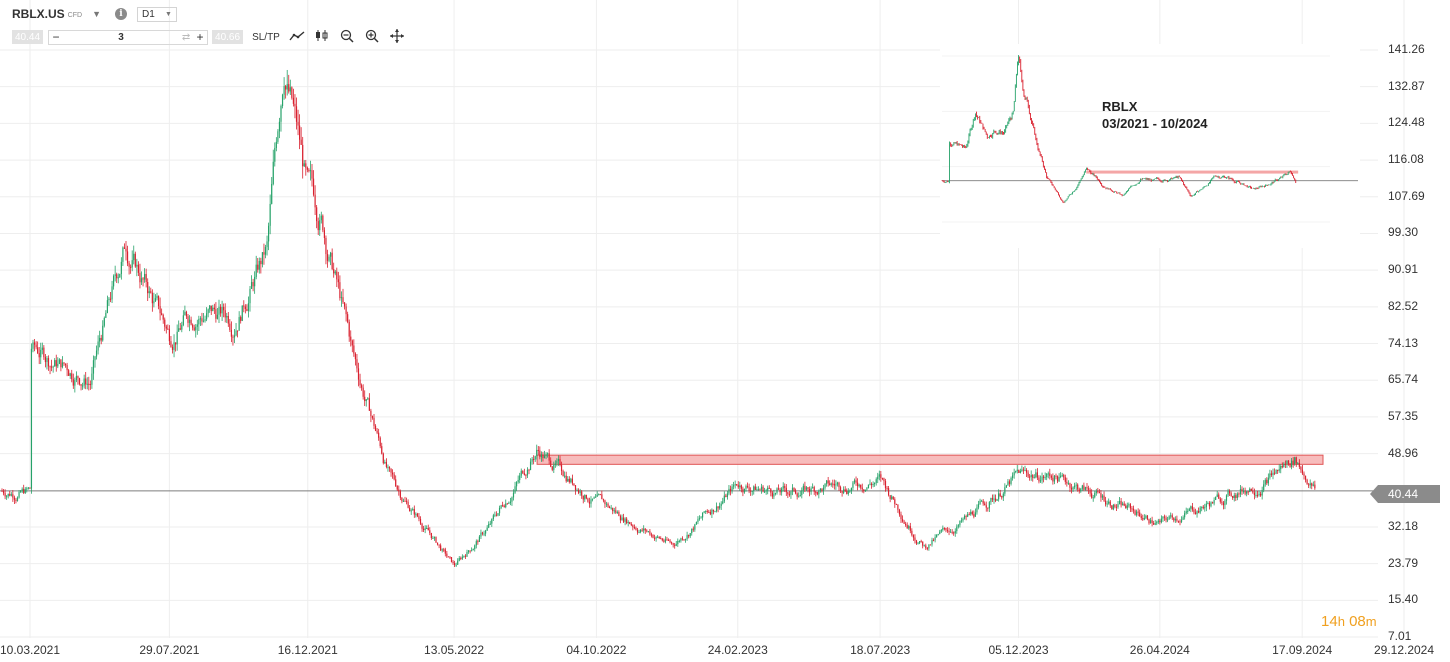  What do you see at coordinates (347, 37) in the screenshot?
I see `zoom-out-icon` at bounding box center [347, 37].